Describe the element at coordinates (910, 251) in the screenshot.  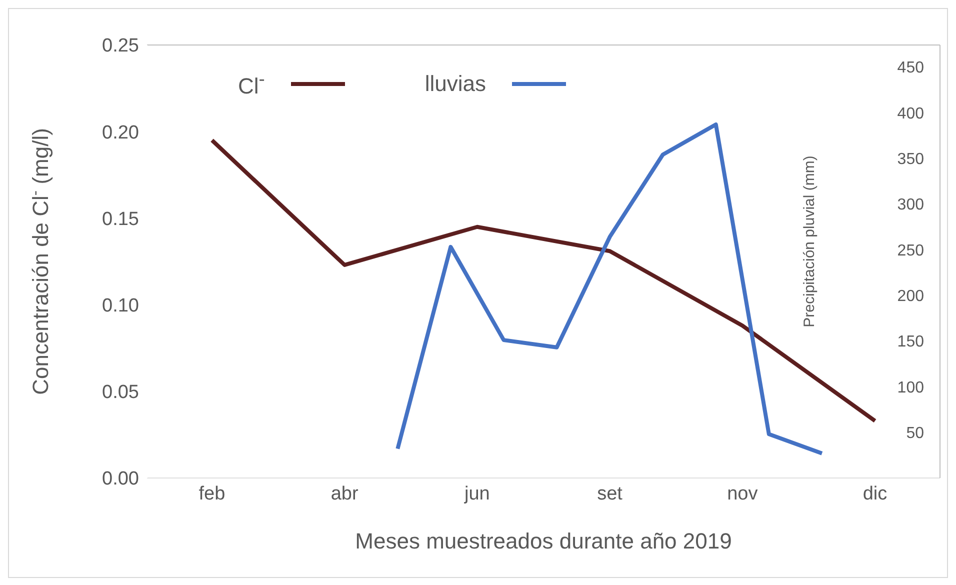
I see `y2-tick-label: 250` at that location.